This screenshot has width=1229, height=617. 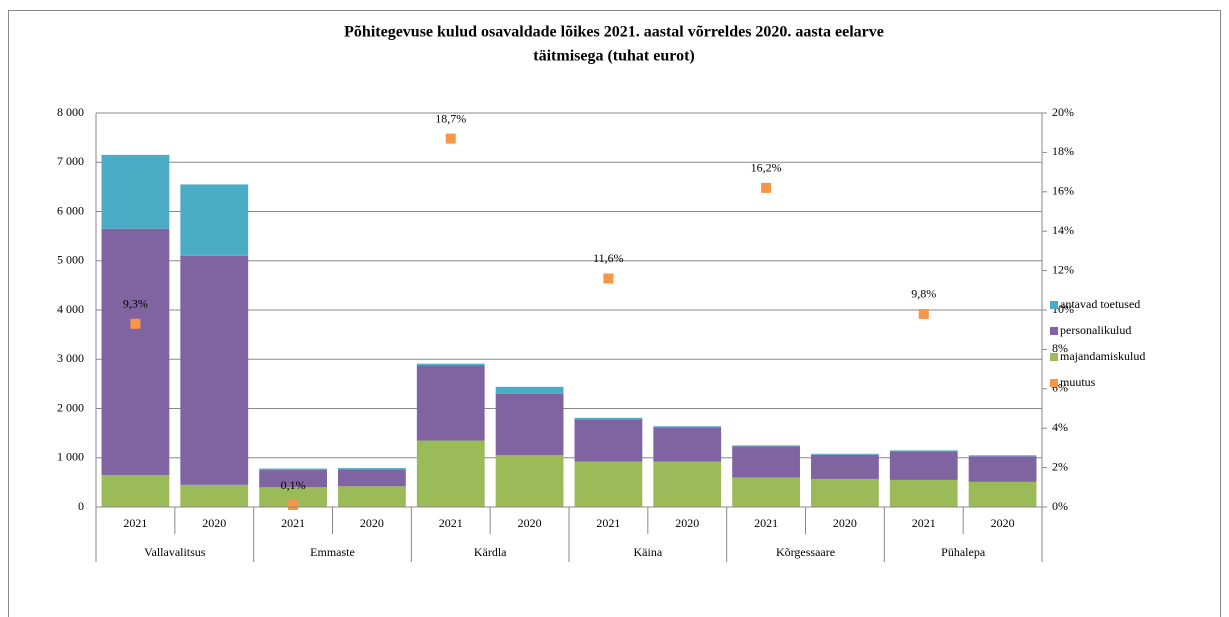 What do you see at coordinates (613, 56) in the screenshot?
I see `chart-title: täitmisega (tuhat eurot)` at bounding box center [613, 56].